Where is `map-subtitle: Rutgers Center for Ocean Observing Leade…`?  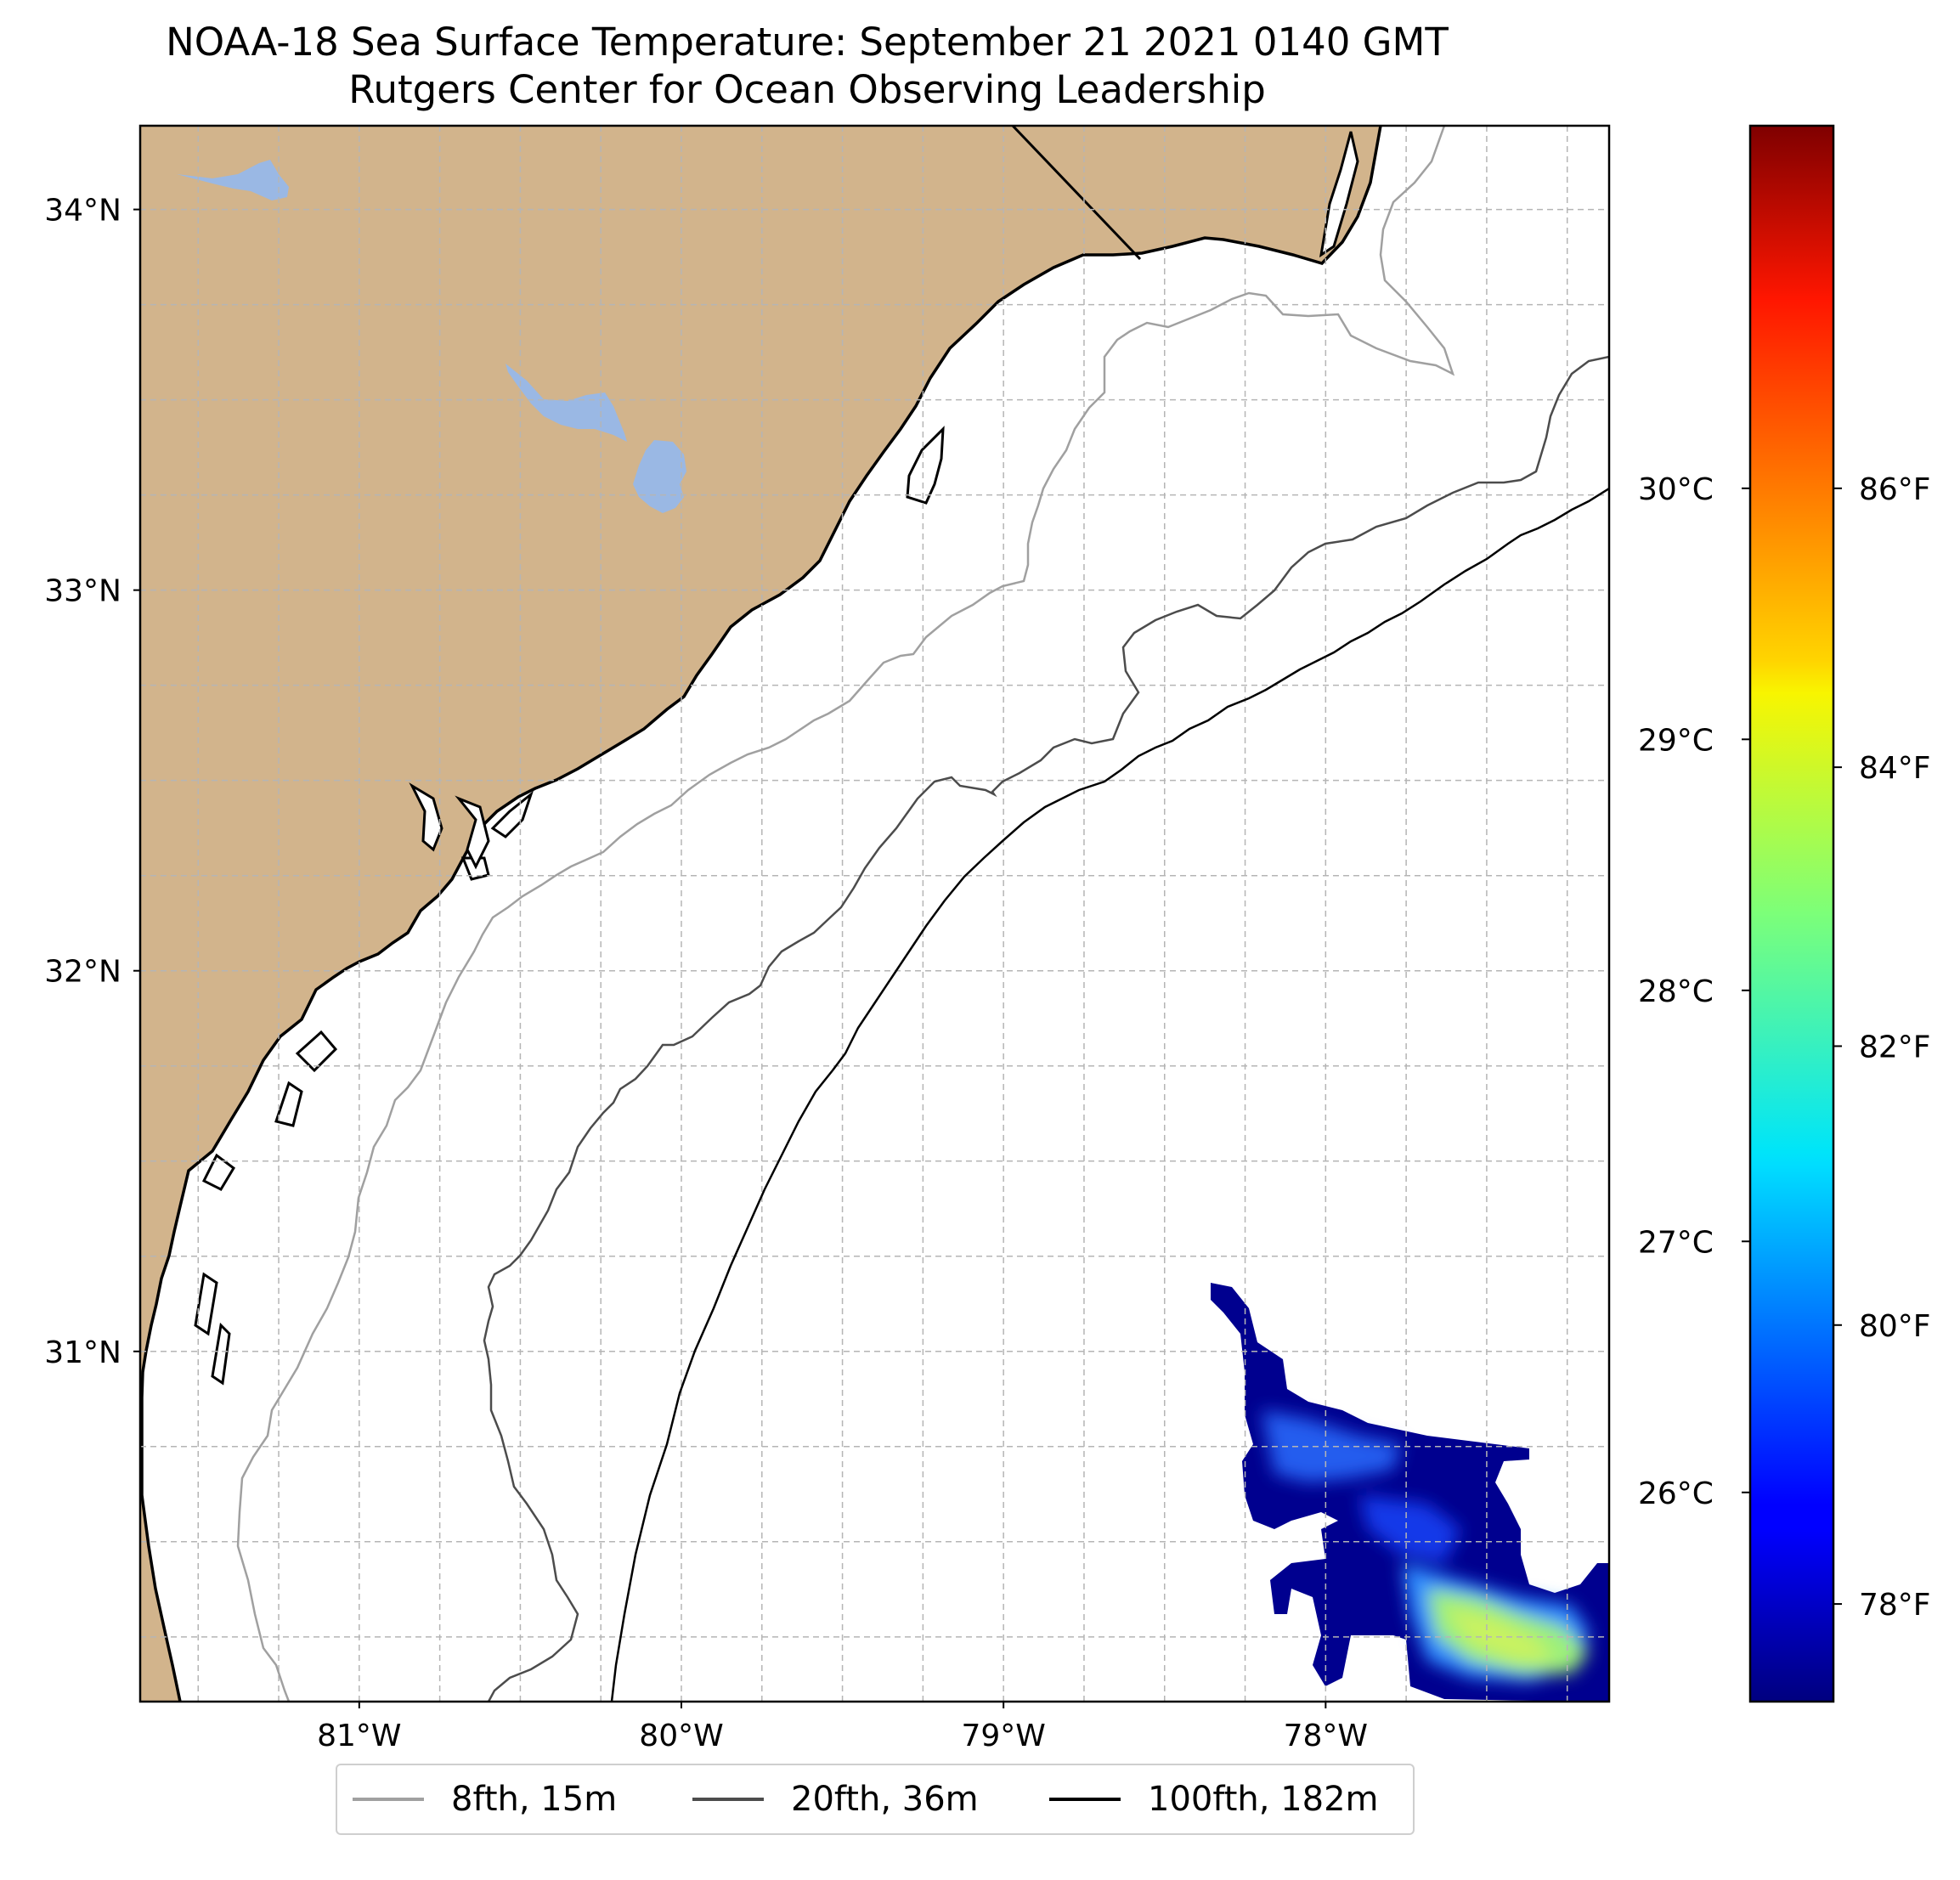
map-subtitle: Rutgers Center for Ocean Observing Leade… is located at coordinates (807, 90).